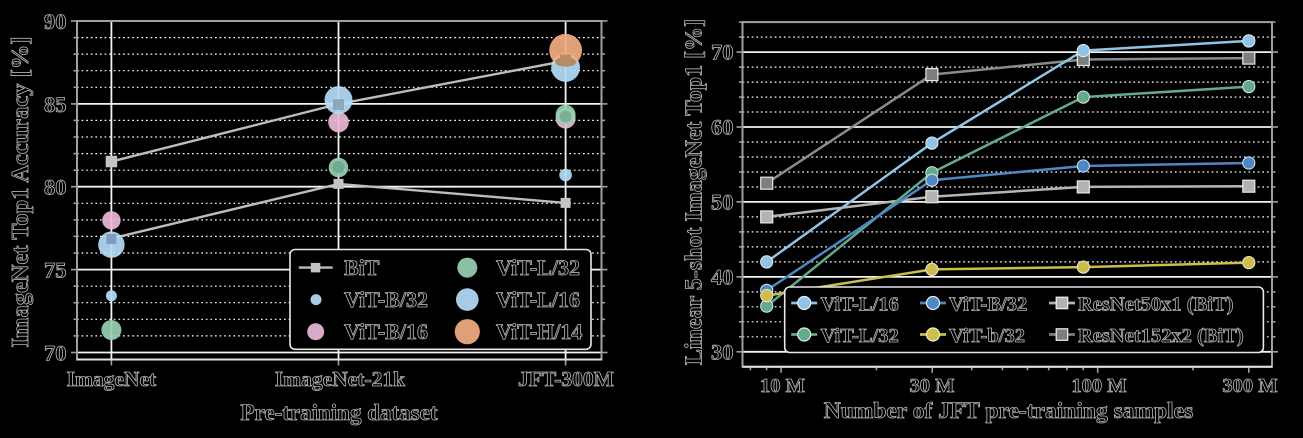  I want to click on svg-text: ImageNet Top1 Accuracy [%], so click(20, 192).